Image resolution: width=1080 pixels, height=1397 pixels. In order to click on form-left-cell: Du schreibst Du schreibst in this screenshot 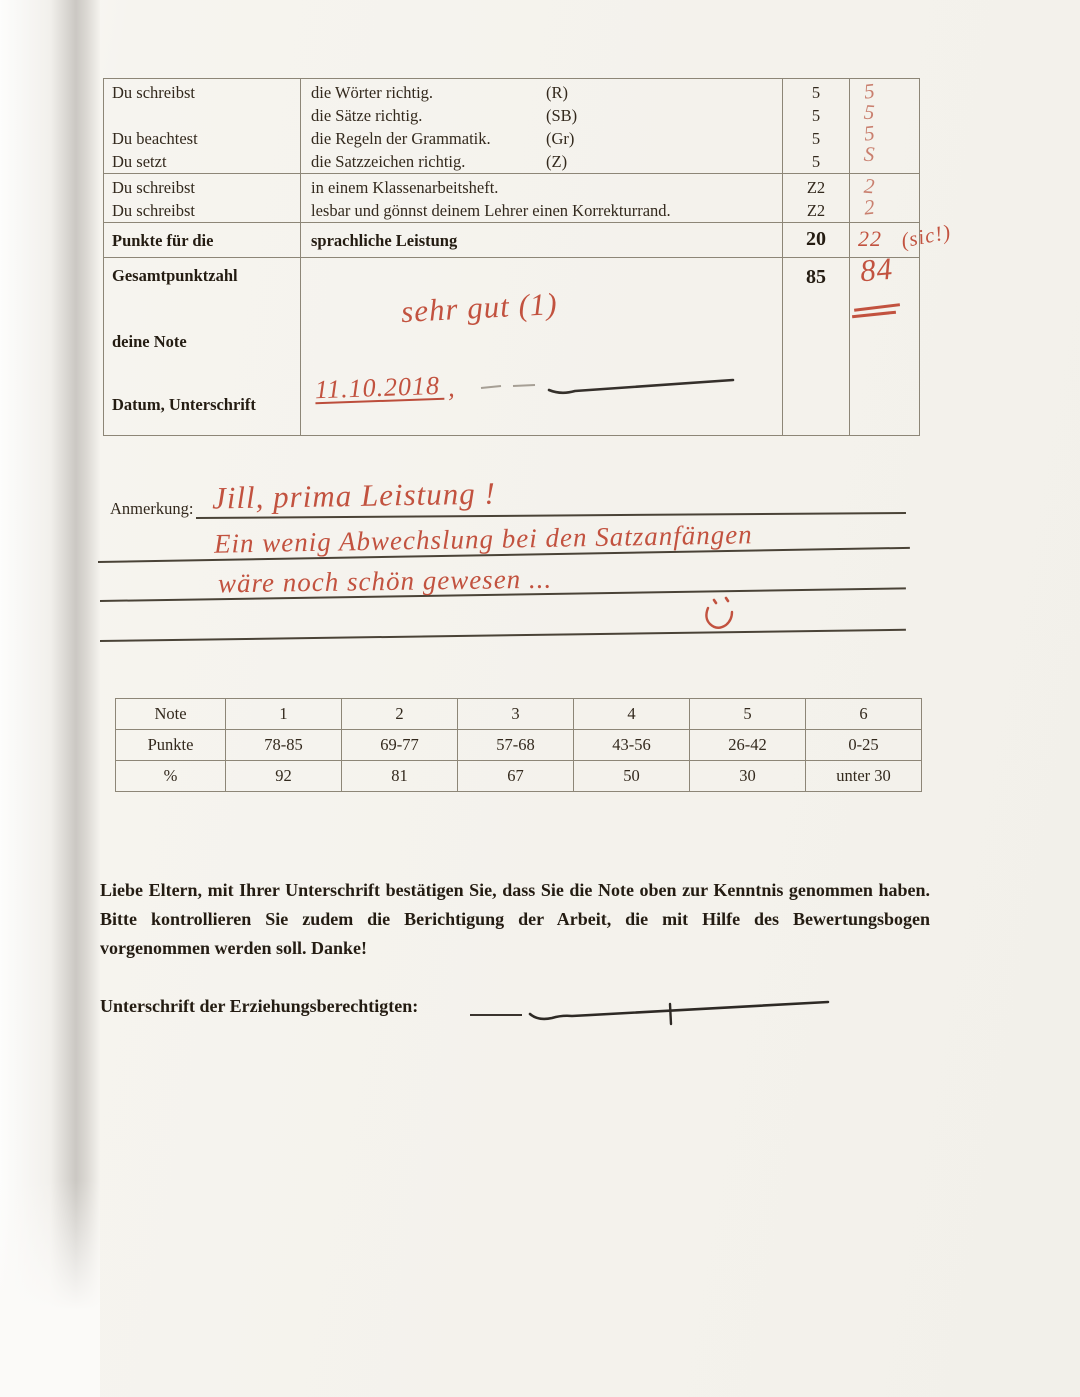, I will do `click(202, 198)`.